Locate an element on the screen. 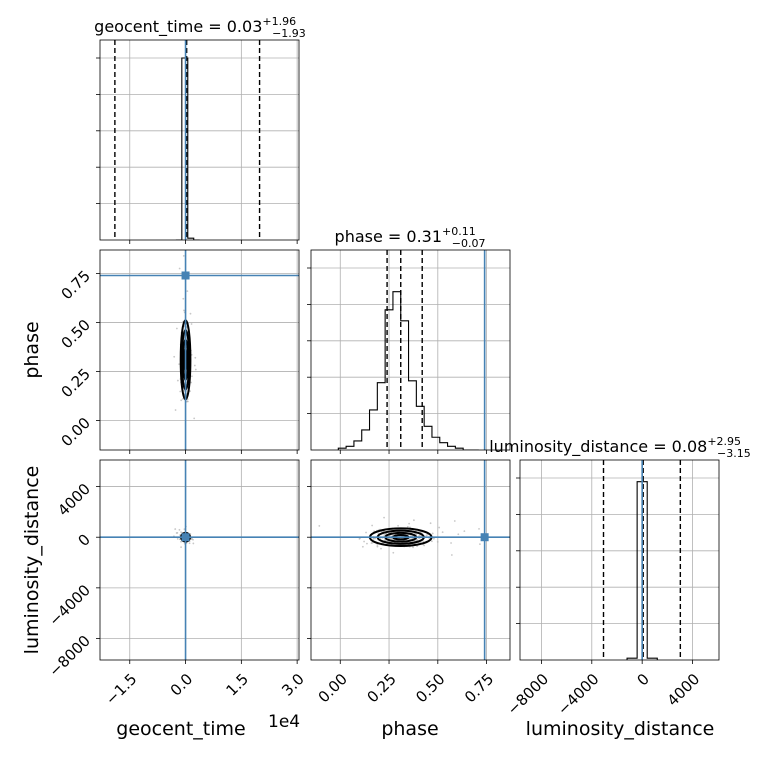  y-tick-label-phase: 0.25 is located at coordinates (76, 383).